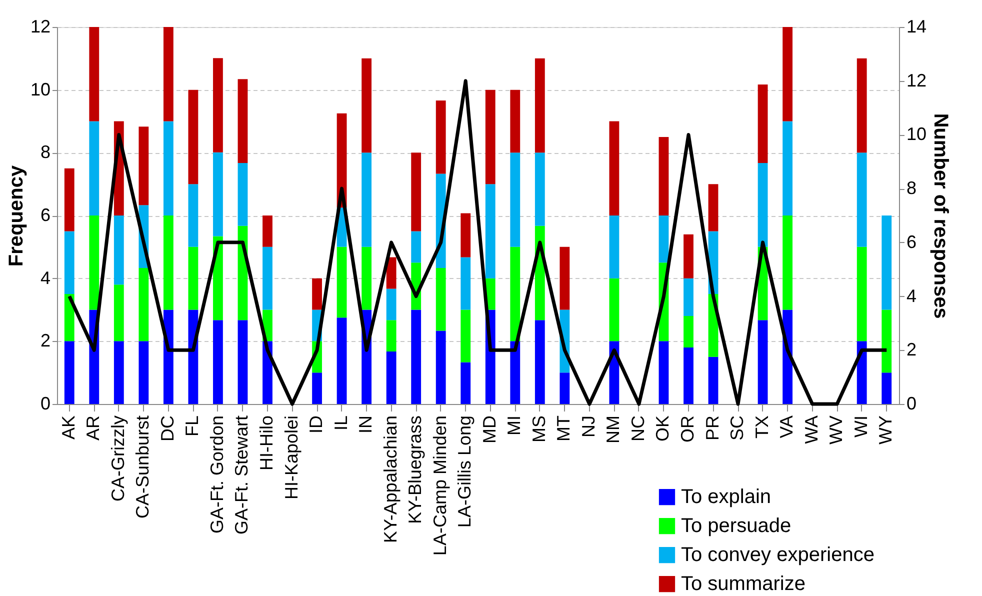 The width and height of the screenshot is (982, 596). What do you see at coordinates (440, 486) in the screenshot?
I see `x-tick-label: LA-Camp Minden` at bounding box center [440, 486].